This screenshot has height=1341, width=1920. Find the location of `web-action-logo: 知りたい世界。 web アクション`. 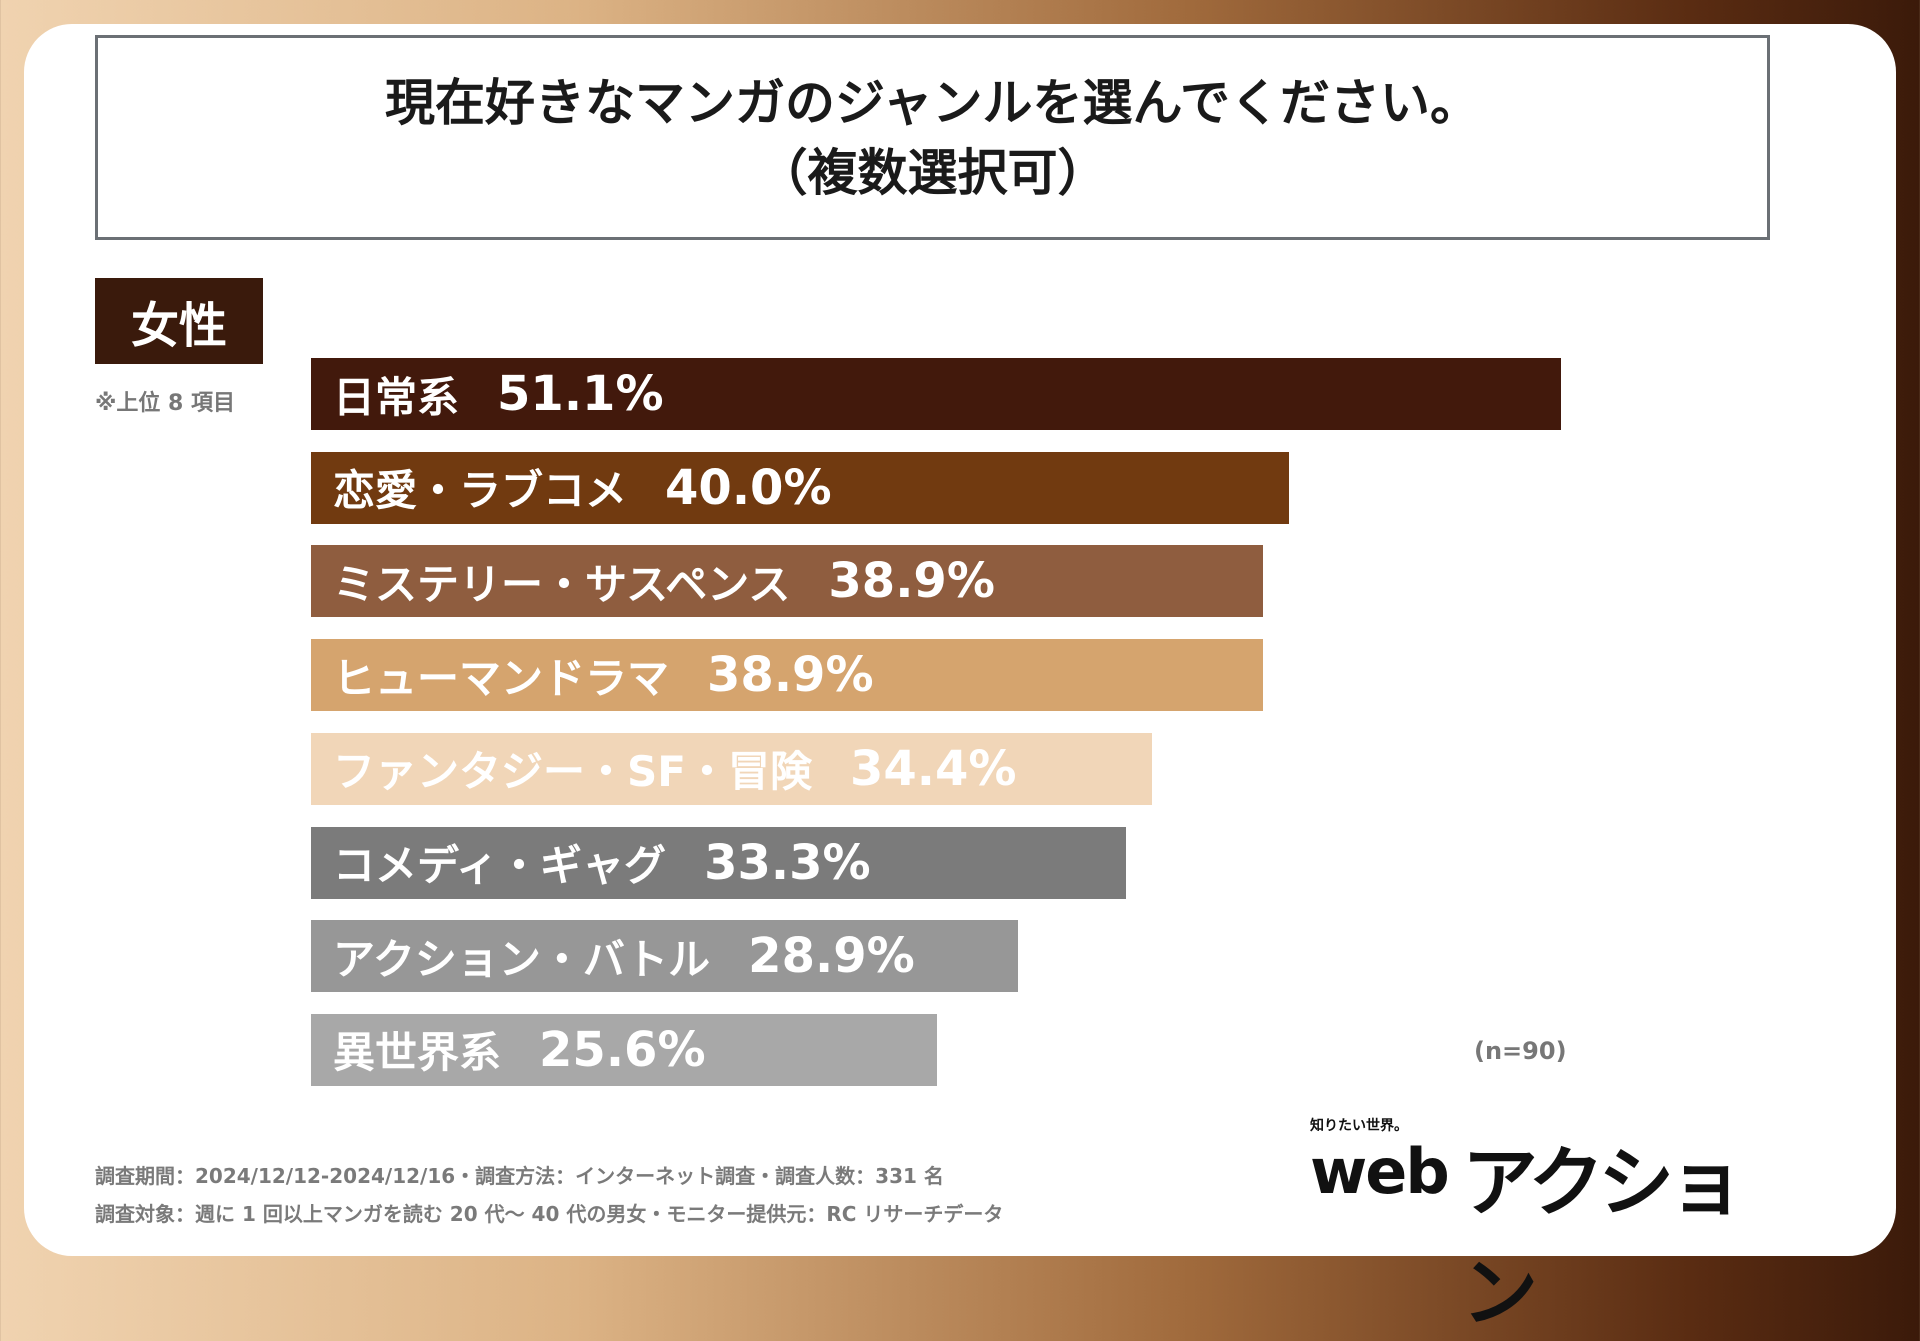

web-action-logo: 知りたい世界。 web アクション is located at coordinates (1545, 1226).